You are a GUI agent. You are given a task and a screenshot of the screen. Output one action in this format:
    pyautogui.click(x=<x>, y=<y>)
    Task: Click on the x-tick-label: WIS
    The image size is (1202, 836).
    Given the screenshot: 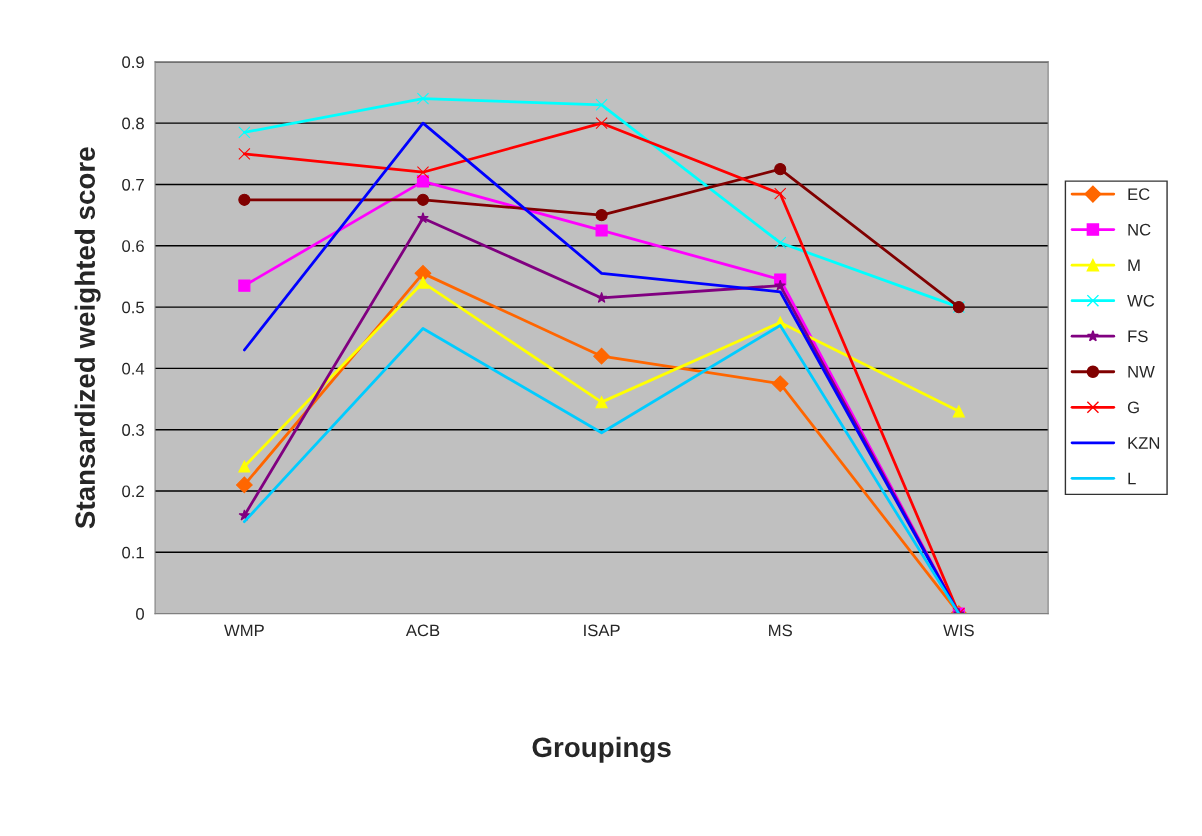 What is the action you would take?
    pyautogui.click(x=958, y=630)
    